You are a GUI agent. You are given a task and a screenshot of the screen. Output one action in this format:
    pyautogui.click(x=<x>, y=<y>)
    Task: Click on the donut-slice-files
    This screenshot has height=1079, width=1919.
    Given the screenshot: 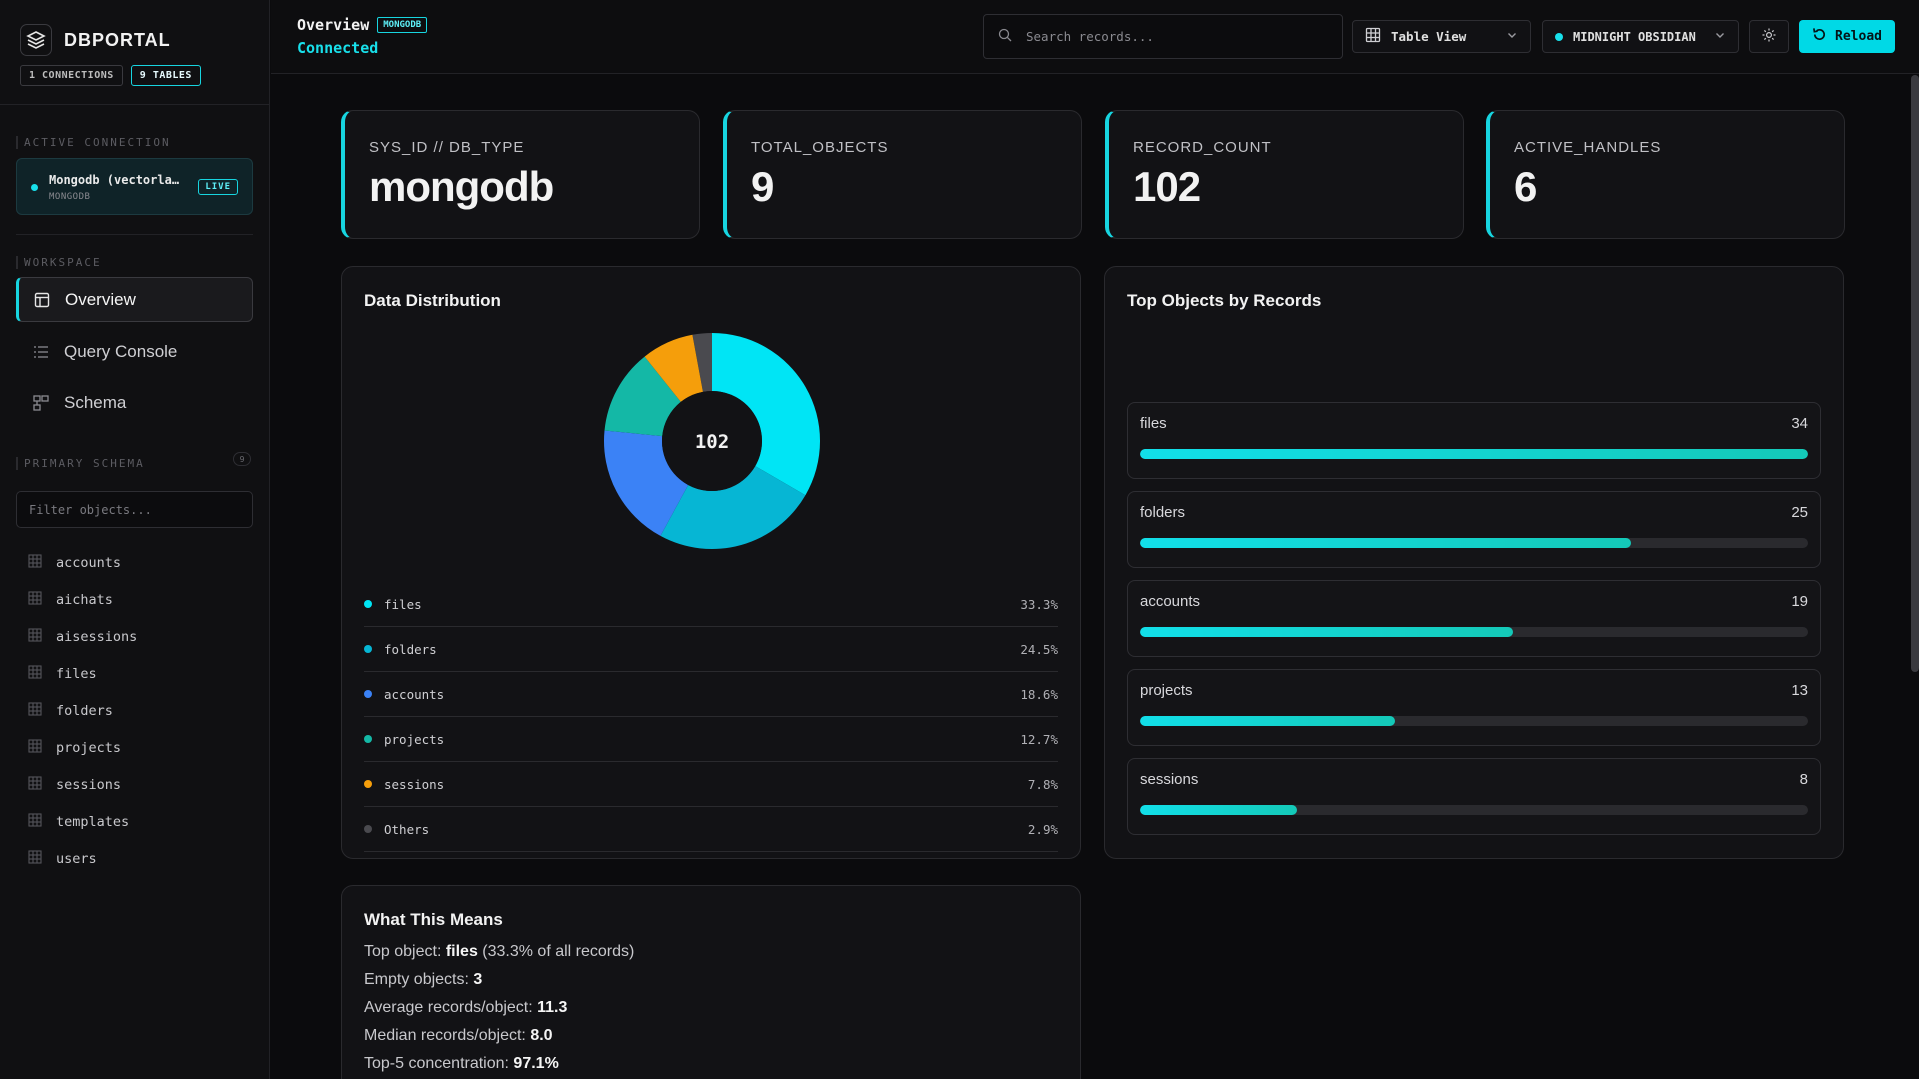 What is the action you would take?
    pyautogui.click(x=766, y=414)
    